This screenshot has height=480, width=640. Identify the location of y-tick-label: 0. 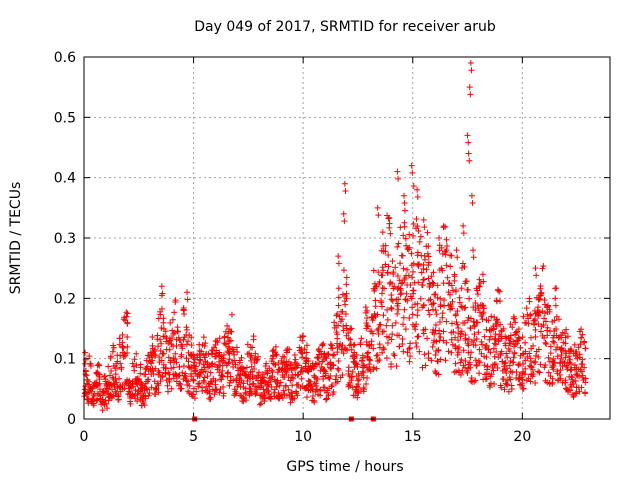
(71, 420).